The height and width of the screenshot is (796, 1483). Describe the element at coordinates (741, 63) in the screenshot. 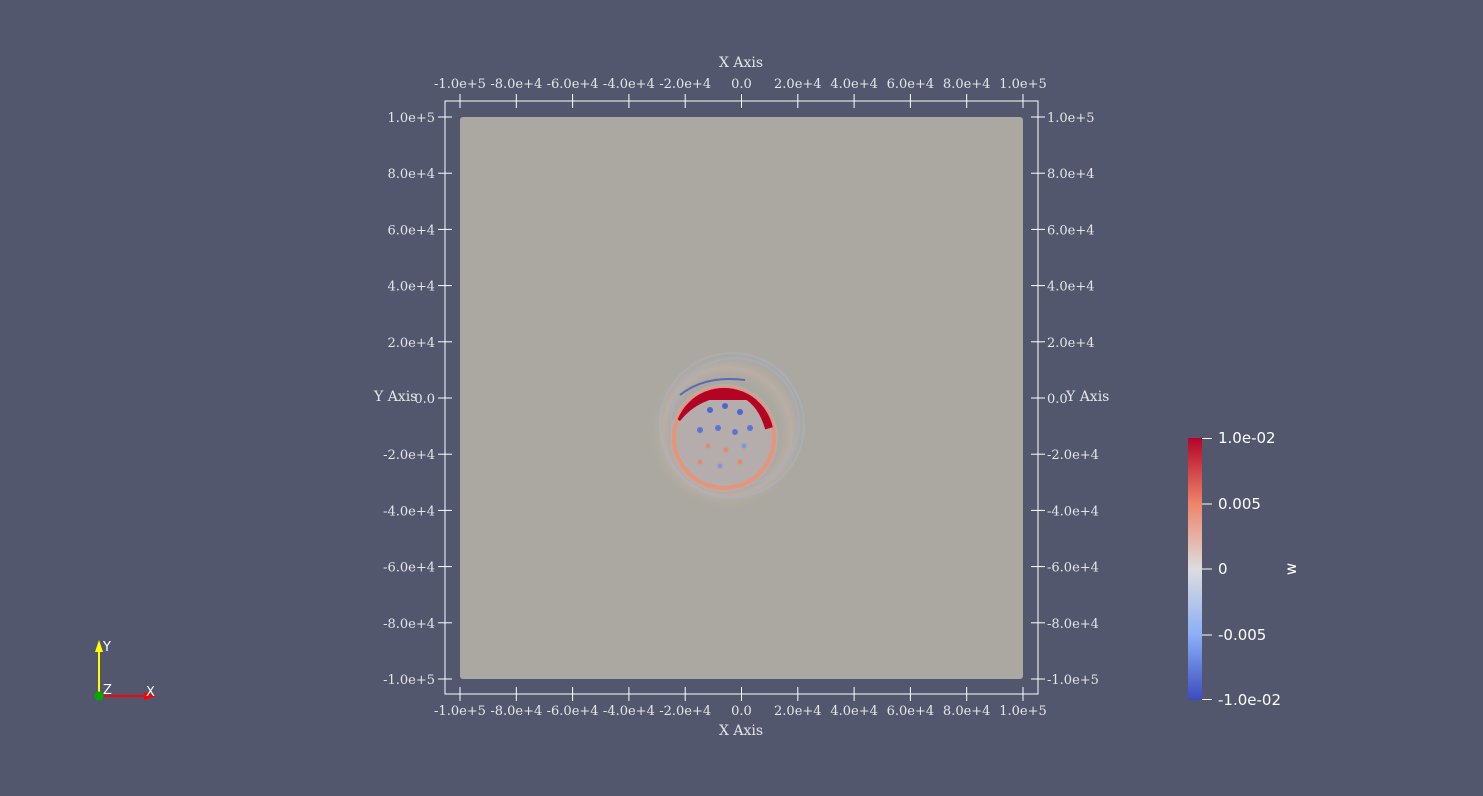

I see `x-axis-title-top: X Axis` at that location.